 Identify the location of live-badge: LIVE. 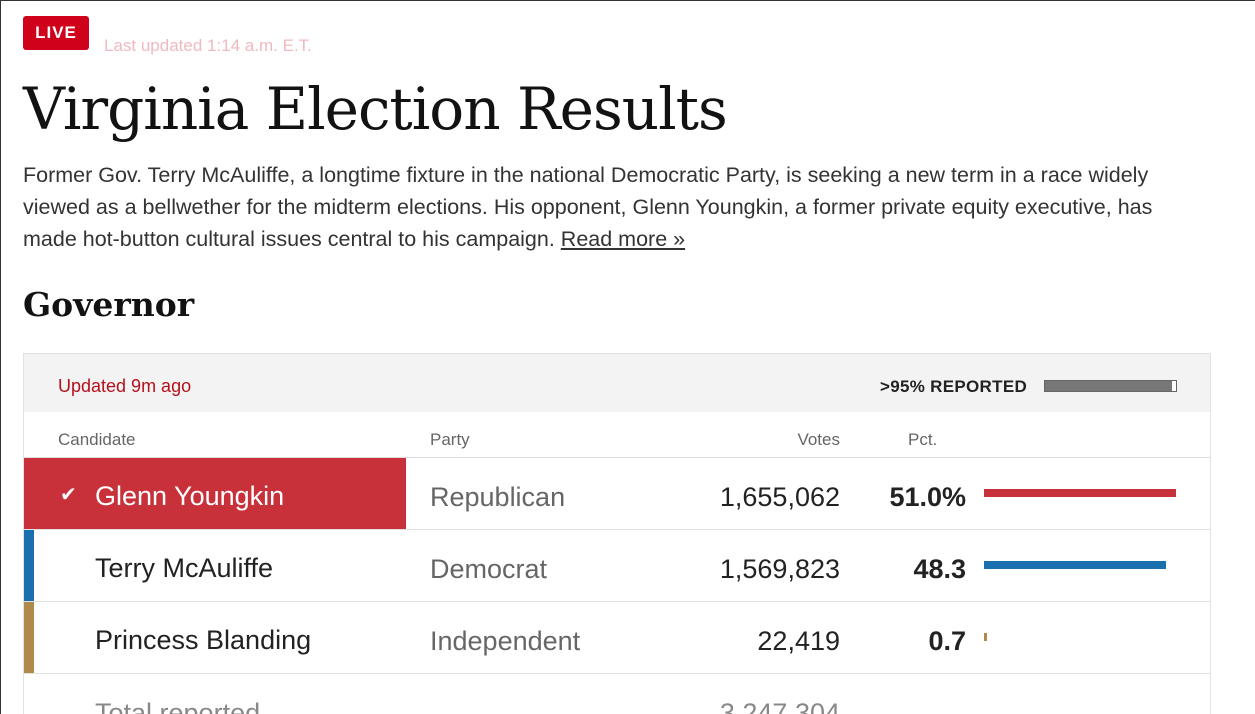
(56, 33).